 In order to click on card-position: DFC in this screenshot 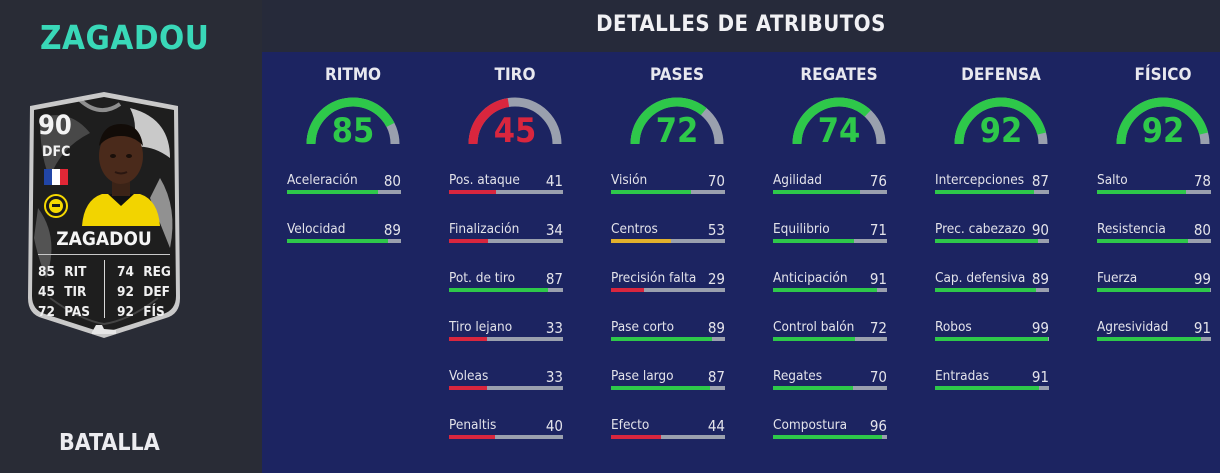, I will do `click(56, 152)`.